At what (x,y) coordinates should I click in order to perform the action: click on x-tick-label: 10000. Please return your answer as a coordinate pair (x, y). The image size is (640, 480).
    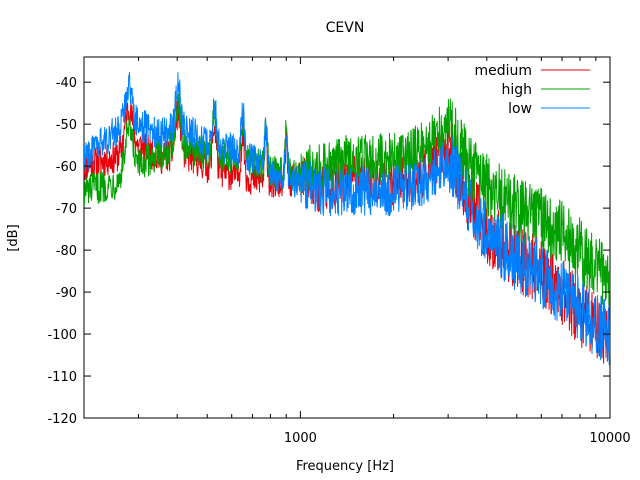
    Looking at the image, I should click on (609, 438).